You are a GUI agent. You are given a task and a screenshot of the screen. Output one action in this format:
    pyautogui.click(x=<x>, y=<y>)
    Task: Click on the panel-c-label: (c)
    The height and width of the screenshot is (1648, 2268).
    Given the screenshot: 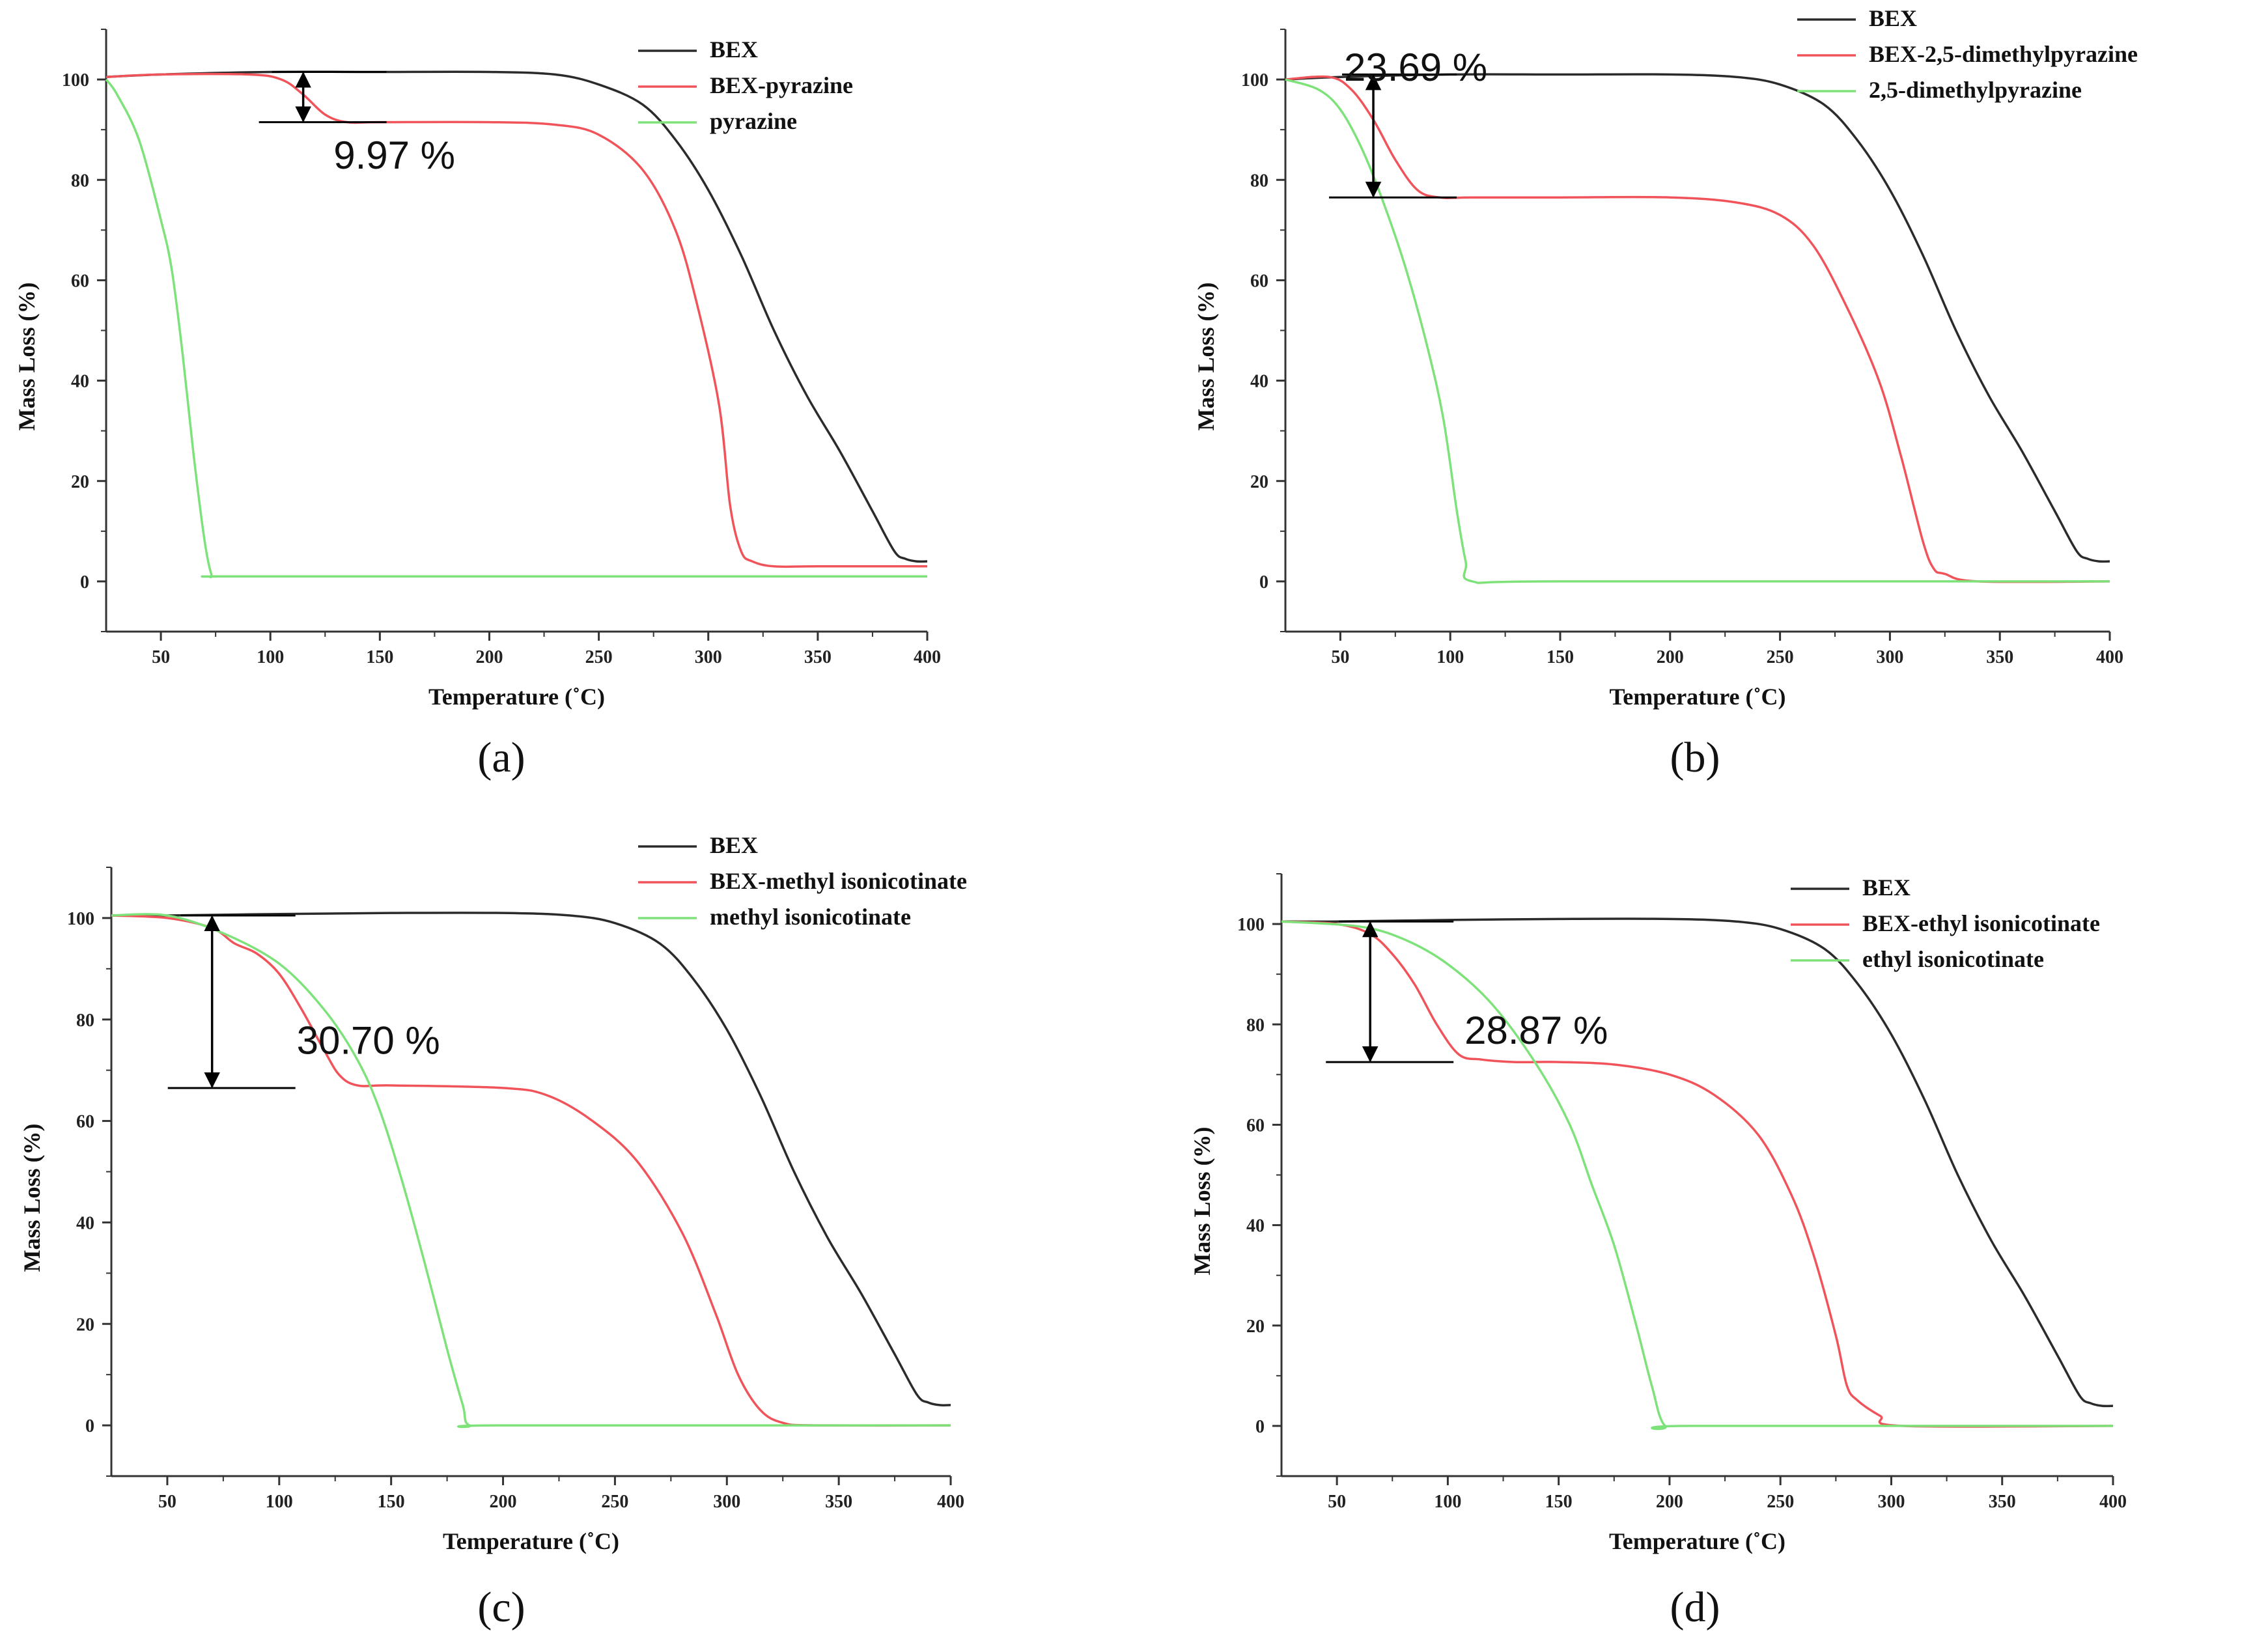 What is the action you would take?
    pyautogui.click(x=501, y=1607)
    